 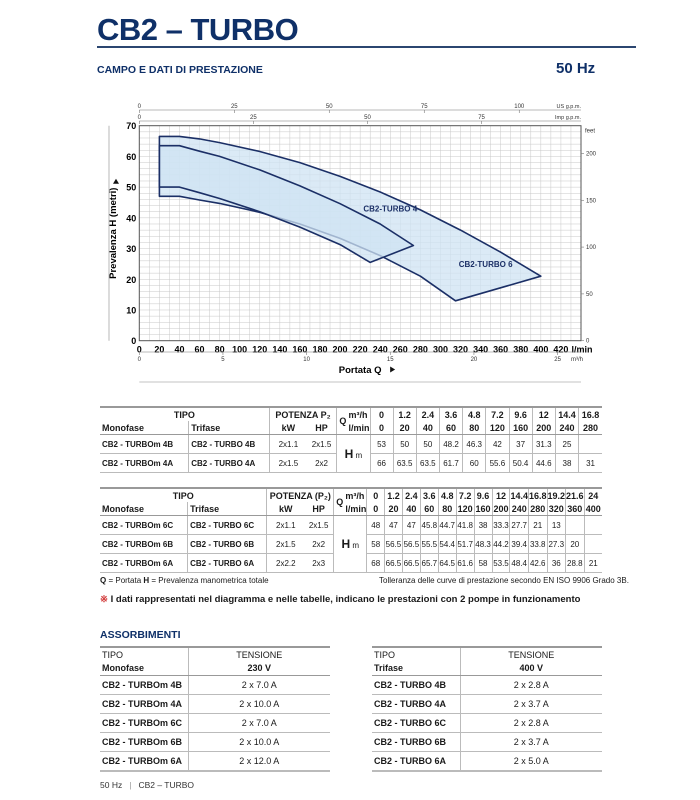 I want to click on footer-product: CB2 – TURBO, so click(x=166, y=785).